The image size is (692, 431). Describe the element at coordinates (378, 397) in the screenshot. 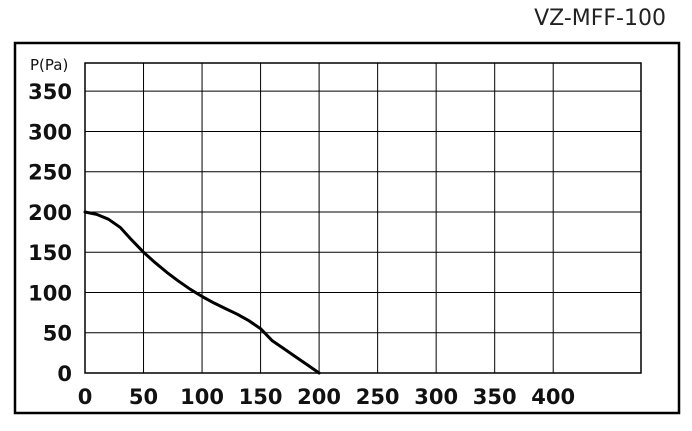

I see `x-tick-label: 250` at that location.